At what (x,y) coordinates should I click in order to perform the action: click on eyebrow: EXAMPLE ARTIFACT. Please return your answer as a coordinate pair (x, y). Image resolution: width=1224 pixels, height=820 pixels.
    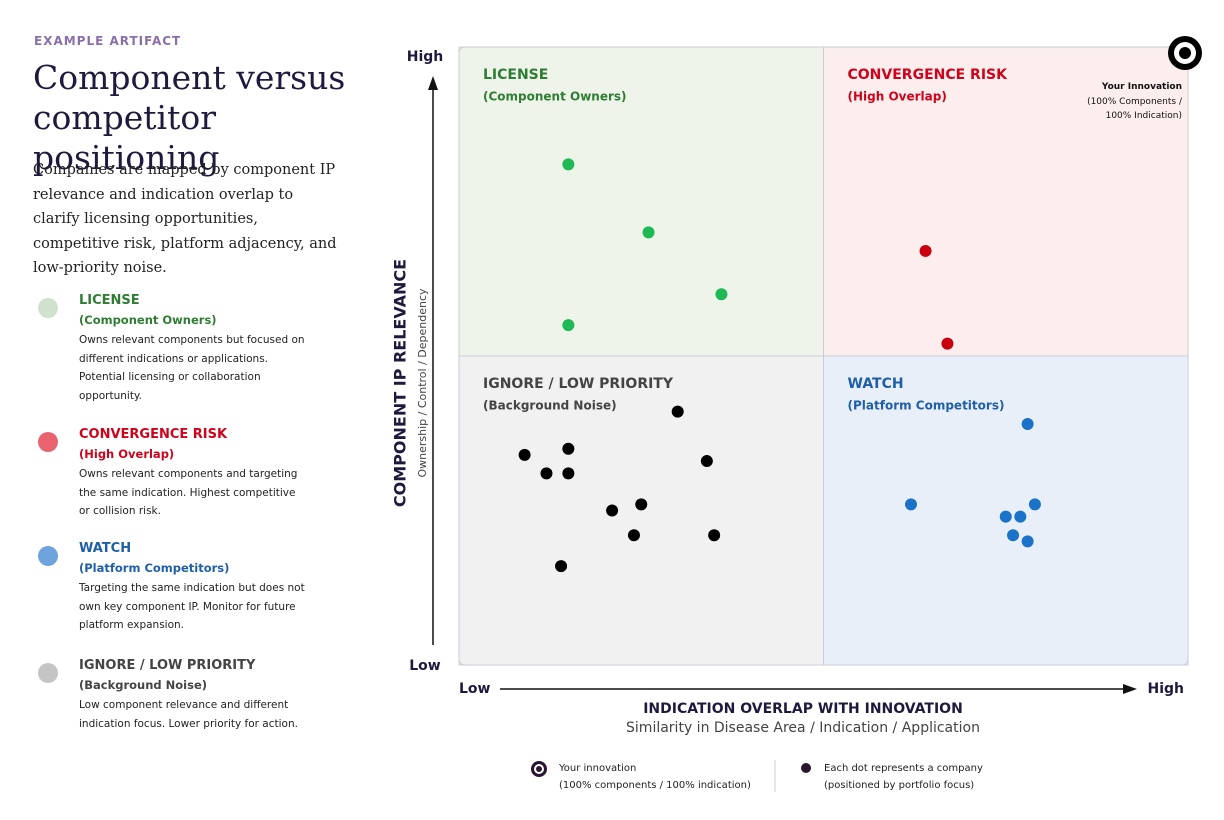
    Looking at the image, I should click on (108, 41).